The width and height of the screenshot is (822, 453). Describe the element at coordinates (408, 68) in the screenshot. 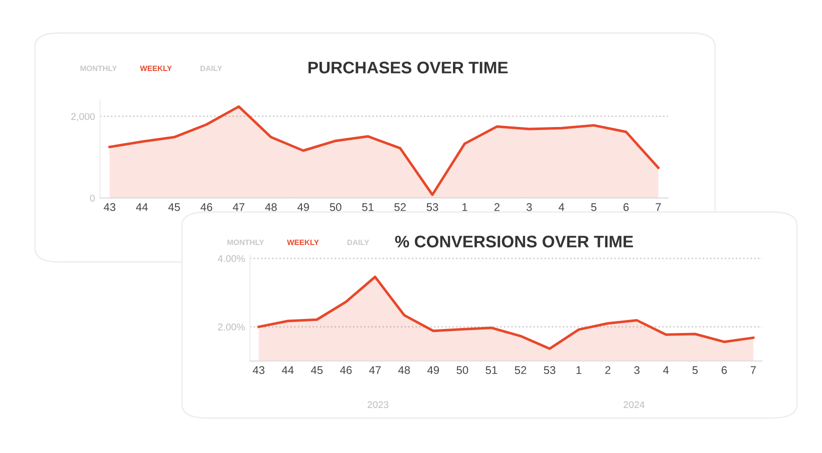

I see `chart-title: PURCHASES OVER TIME` at that location.